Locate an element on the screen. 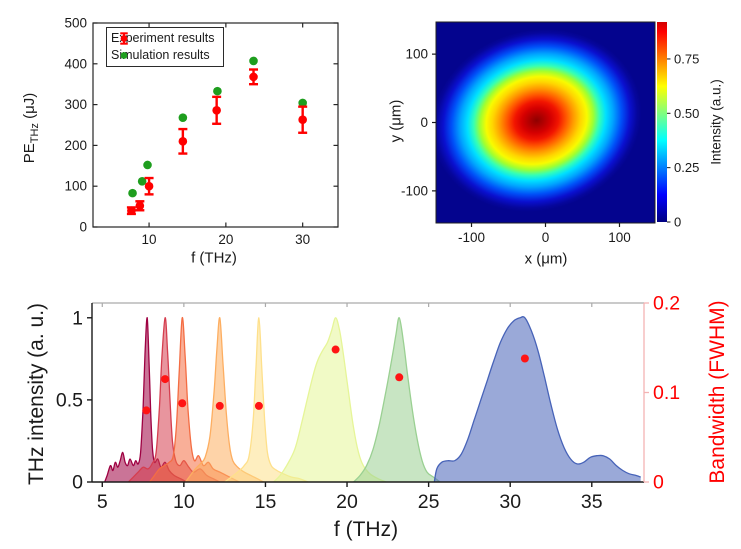 This screenshot has width=741, height=549. energy-y-label-sub: THz is located at coordinates (35, 133).